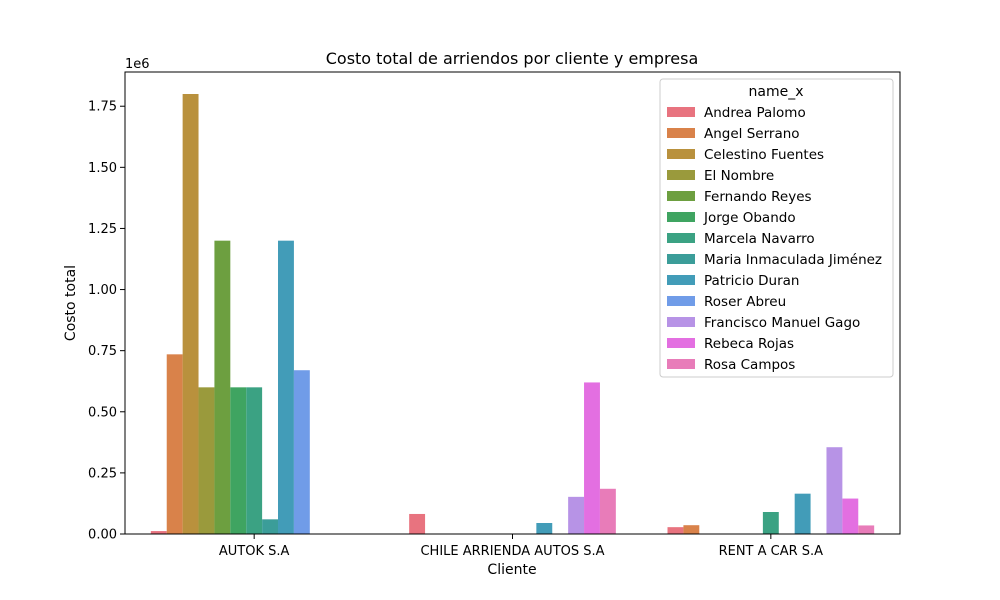 The height and width of the screenshot is (600, 1000). Describe the element at coordinates (752, 134) in the screenshot. I see `legend-label: Angel Serrano` at that location.